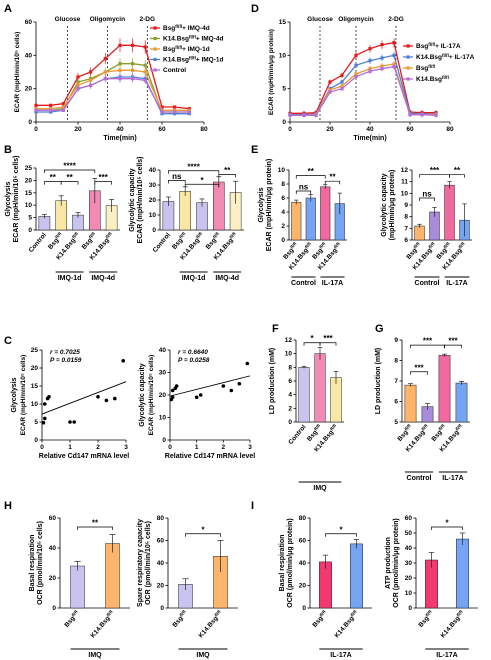 The width and height of the screenshot is (491, 660). I want to click on significance-label: ****, so click(69, 165).